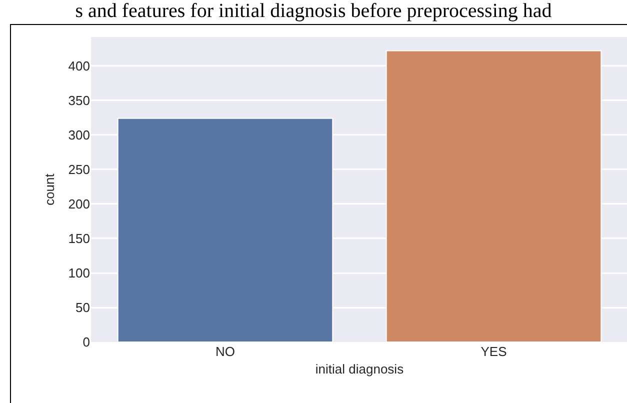 This screenshot has height=403, width=627. Describe the element at coordinates (86, 342) in the screenshot. I see `y-tick-label: 0` at that location.